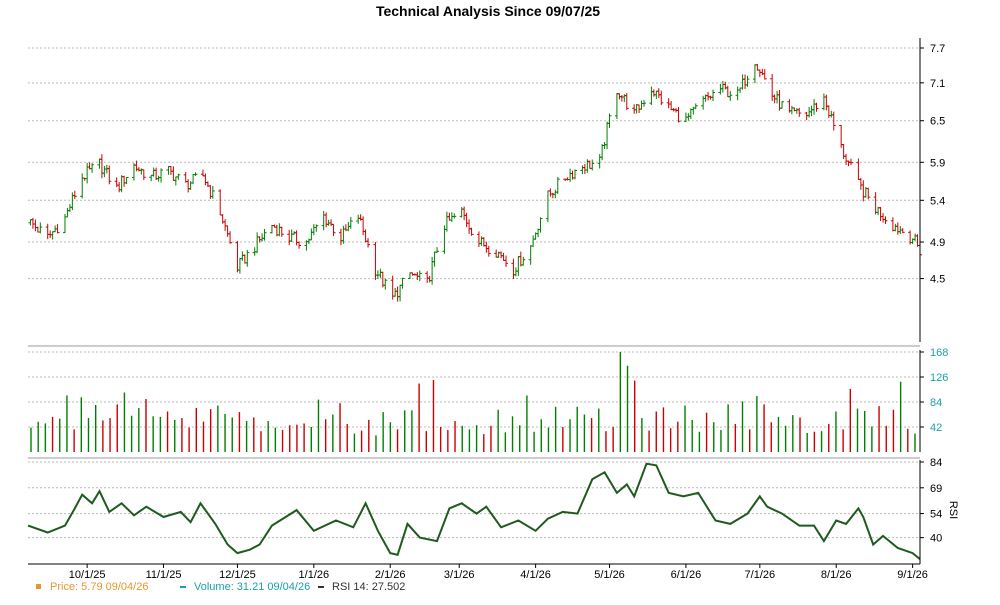 This screenshot has width=1000, height=605. What do you see at coordinates (937, 49) in the screenshot?
I see `price-tick-label: 7.7` at bounding box center [937, 49].